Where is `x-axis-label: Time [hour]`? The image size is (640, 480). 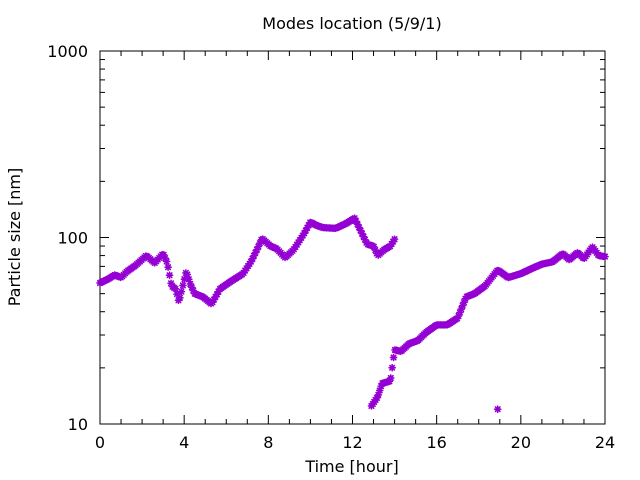 x-axis-label: Time [hour] is located at coordinates (351, 466).